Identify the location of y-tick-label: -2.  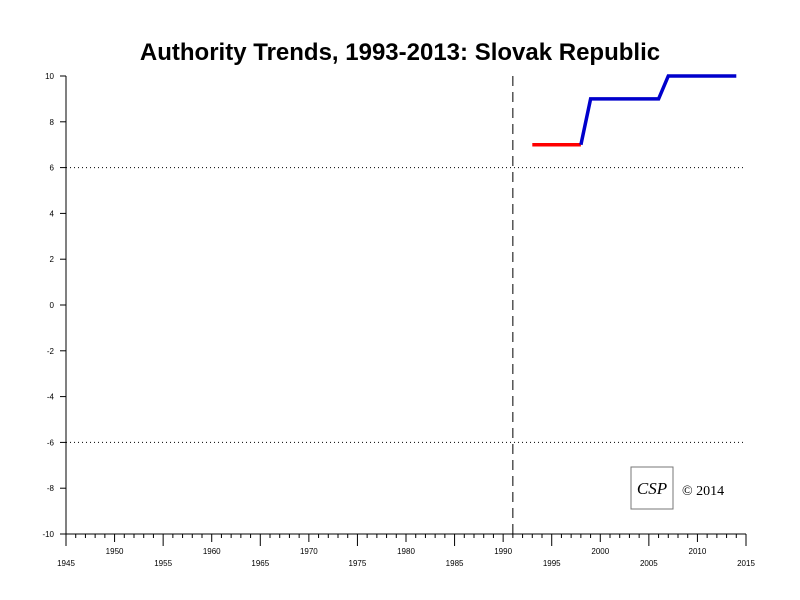
(51, 351).